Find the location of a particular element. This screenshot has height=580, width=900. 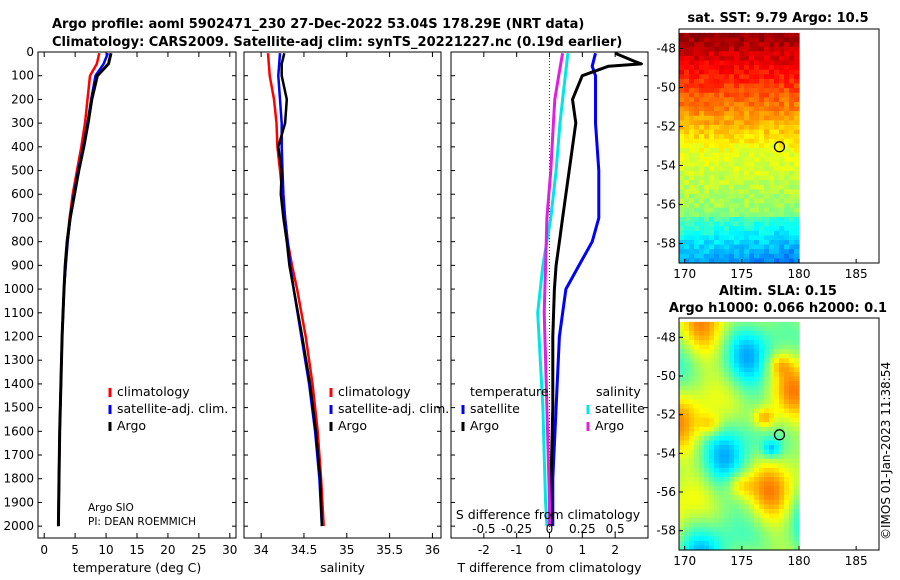

x-tick-label: 0 is located at coordinates (44, 550).